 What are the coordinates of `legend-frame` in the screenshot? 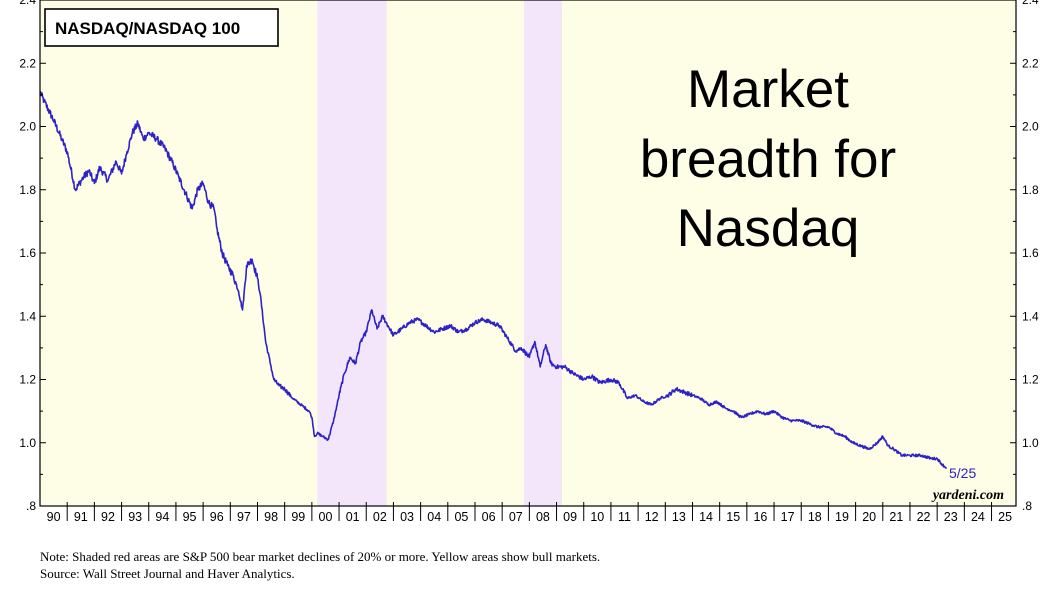 It's located at (161, 27).